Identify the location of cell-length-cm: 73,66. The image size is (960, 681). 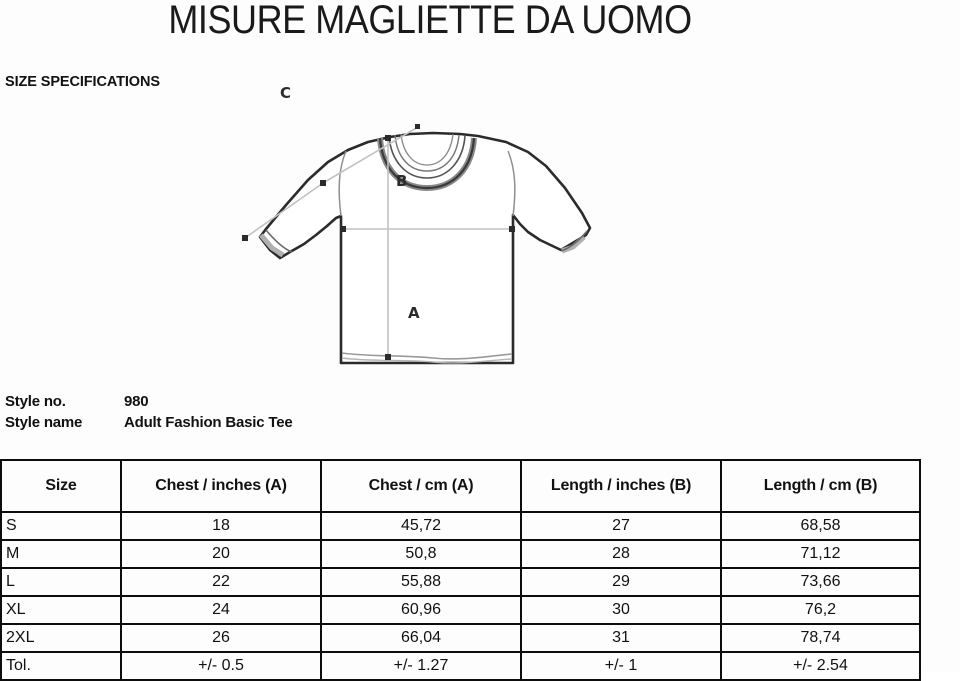
(820, 582).